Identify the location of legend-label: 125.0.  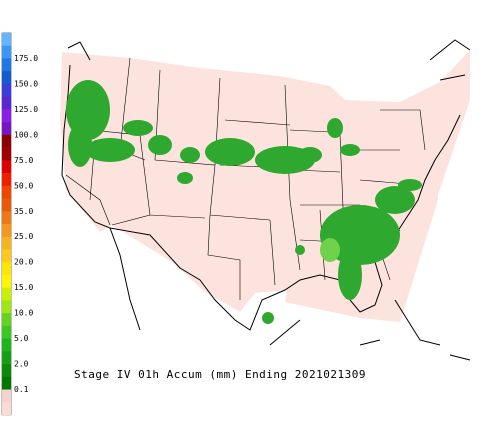
(26, 109).